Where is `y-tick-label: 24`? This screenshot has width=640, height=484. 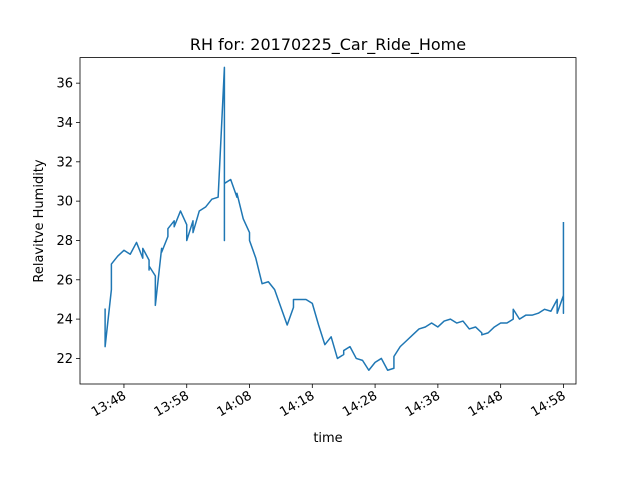
y-tick-label: 24 is located at coordinates (64, 320).